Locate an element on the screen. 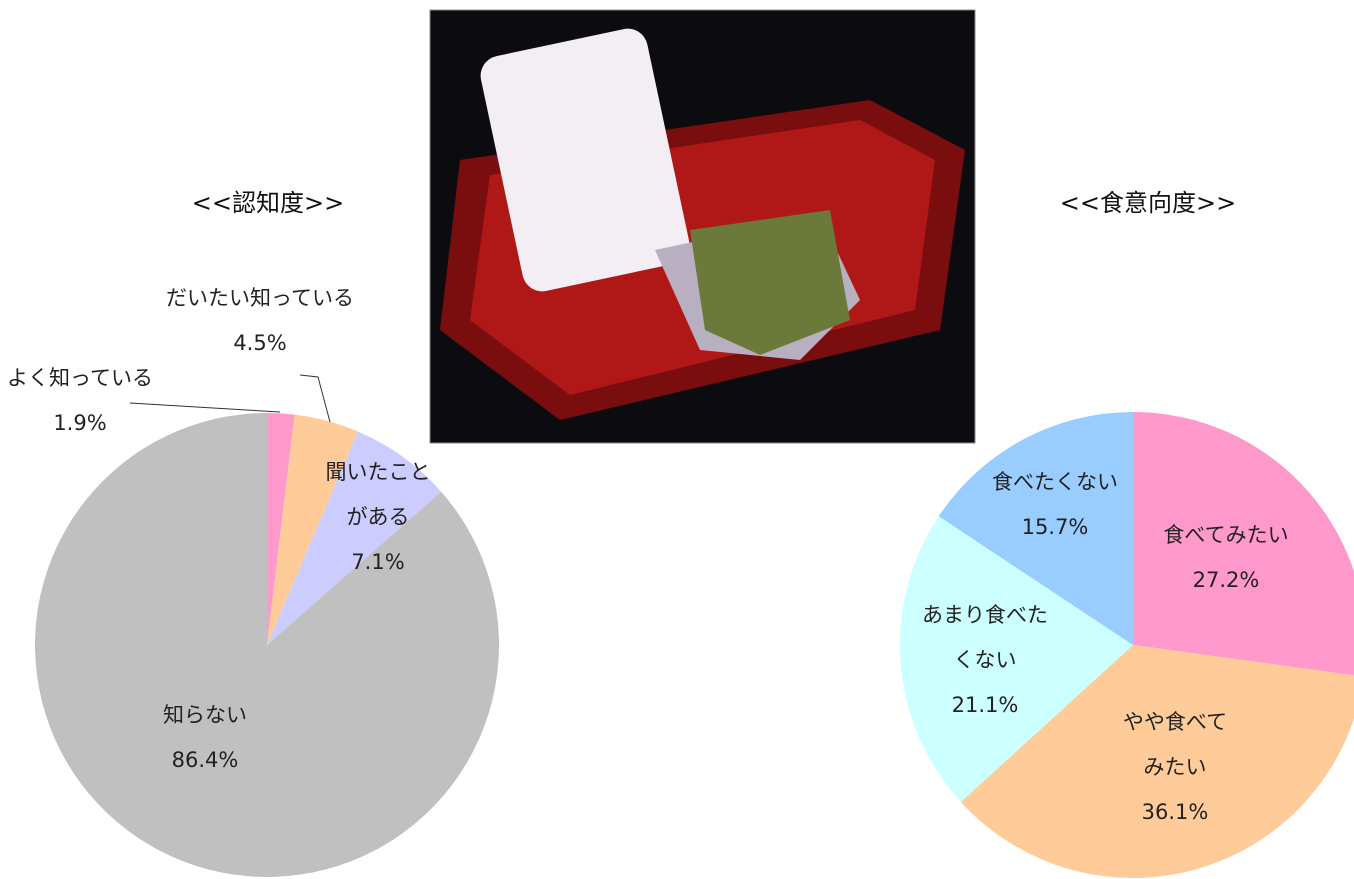  value-label: 4.5% is located at coordinates (260, 343).